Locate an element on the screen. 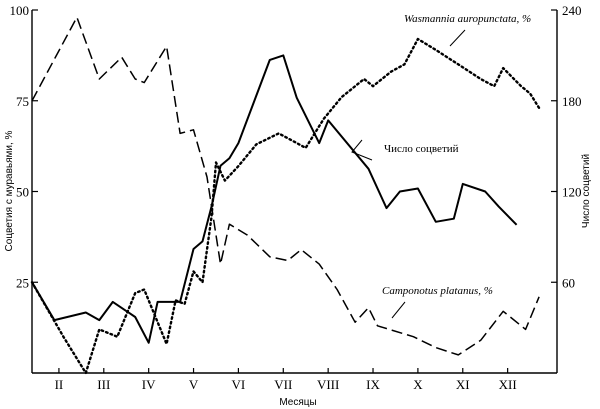 The width and height of the screenshot is (600, 409). x-tick-label: XI is located at coordinates (463, 384).